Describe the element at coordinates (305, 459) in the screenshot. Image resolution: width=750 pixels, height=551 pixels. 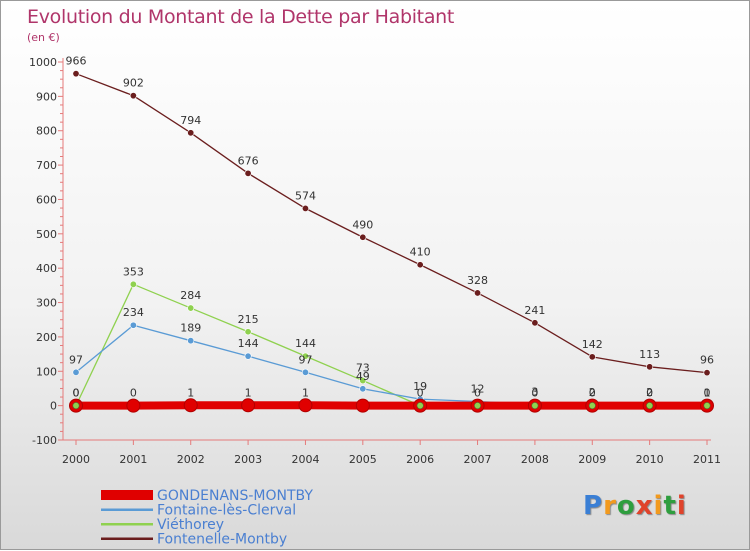
I see `x-tick-label: 2004` at that location.